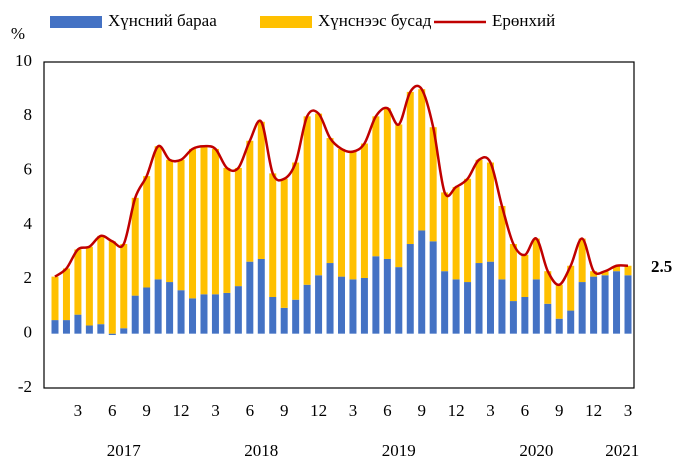 The width and height of the screenshot is (678, 460). What do you see at coordinates (261, 450) in the screenshot?
I see `year-label: 2018` at bounding box center [261, 450].